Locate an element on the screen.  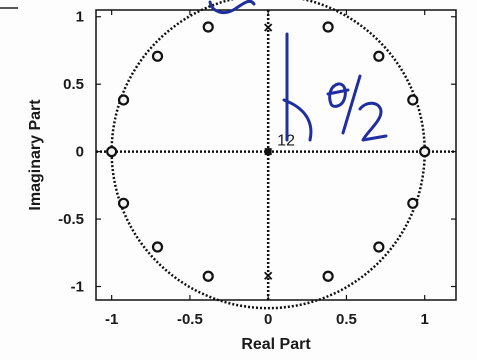
x-tick-label: 0.5 is located at coordinates (346, 319).